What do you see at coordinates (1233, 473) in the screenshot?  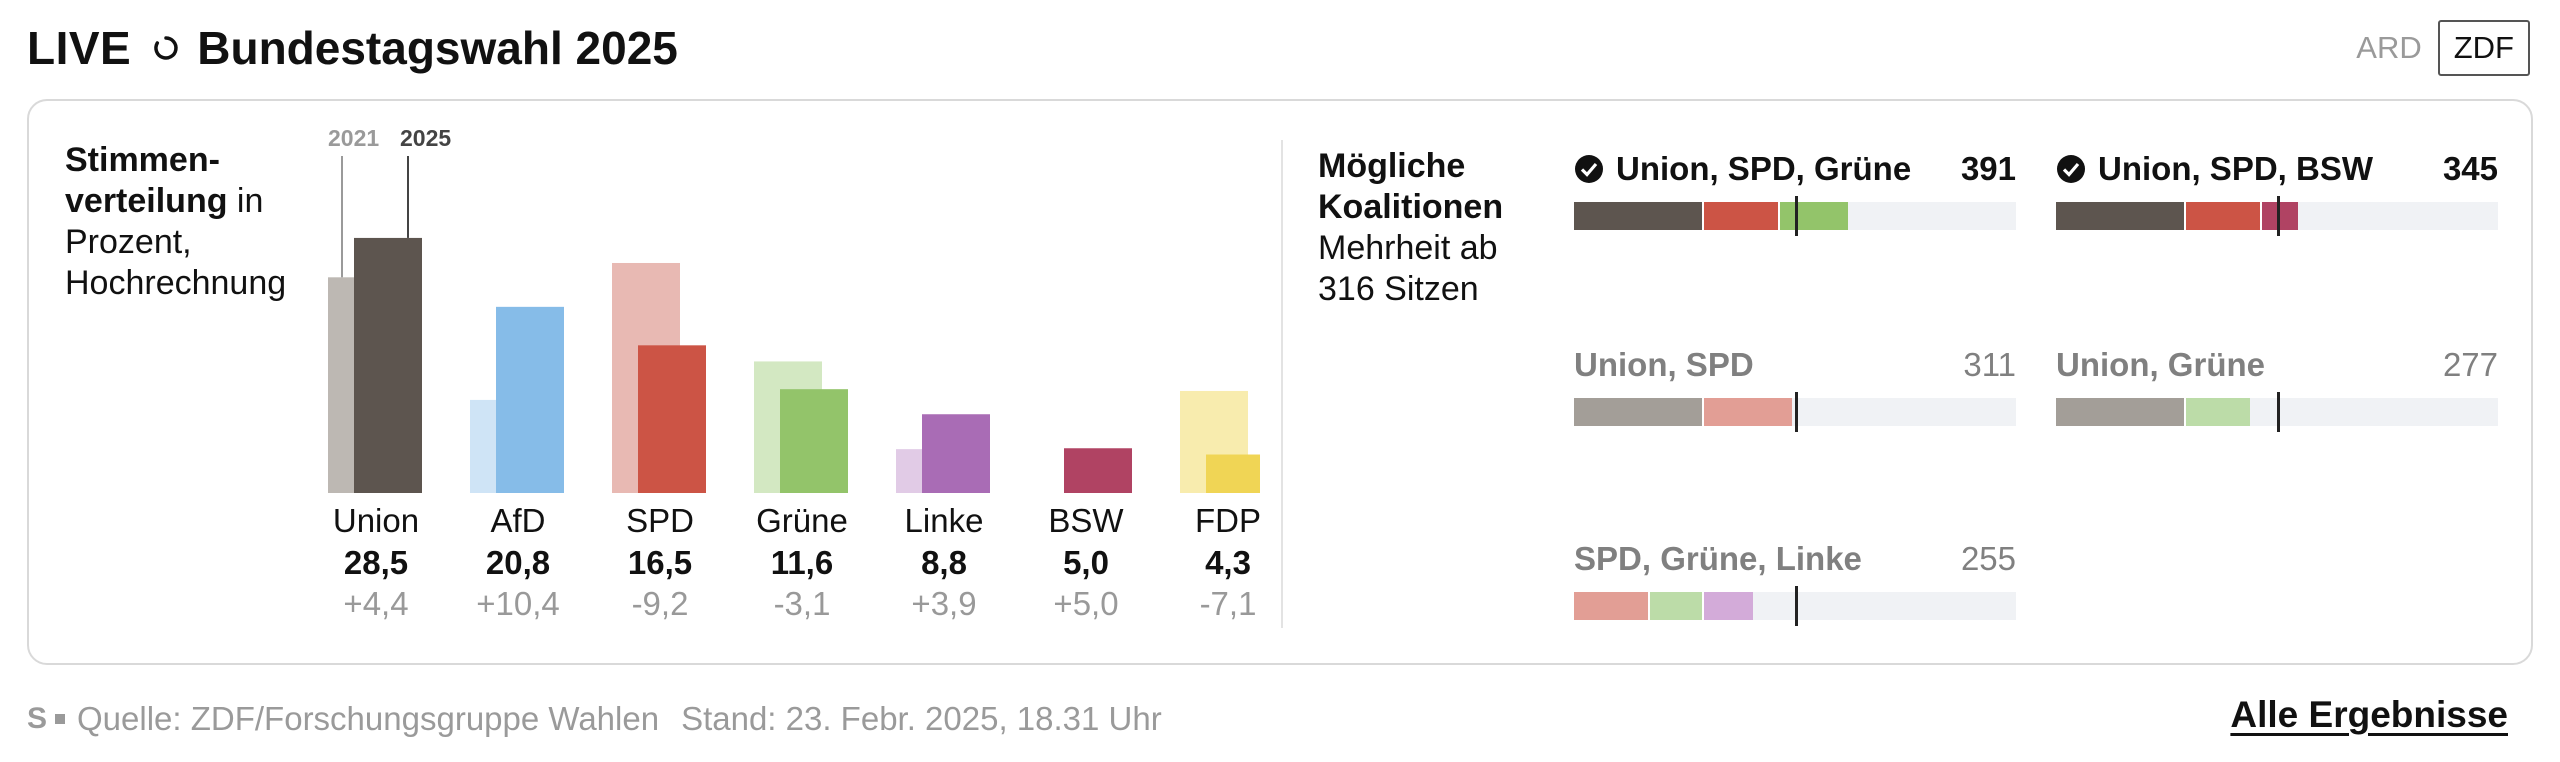 I see `bar-2025-fdp` at bounding box center [1233, 473].